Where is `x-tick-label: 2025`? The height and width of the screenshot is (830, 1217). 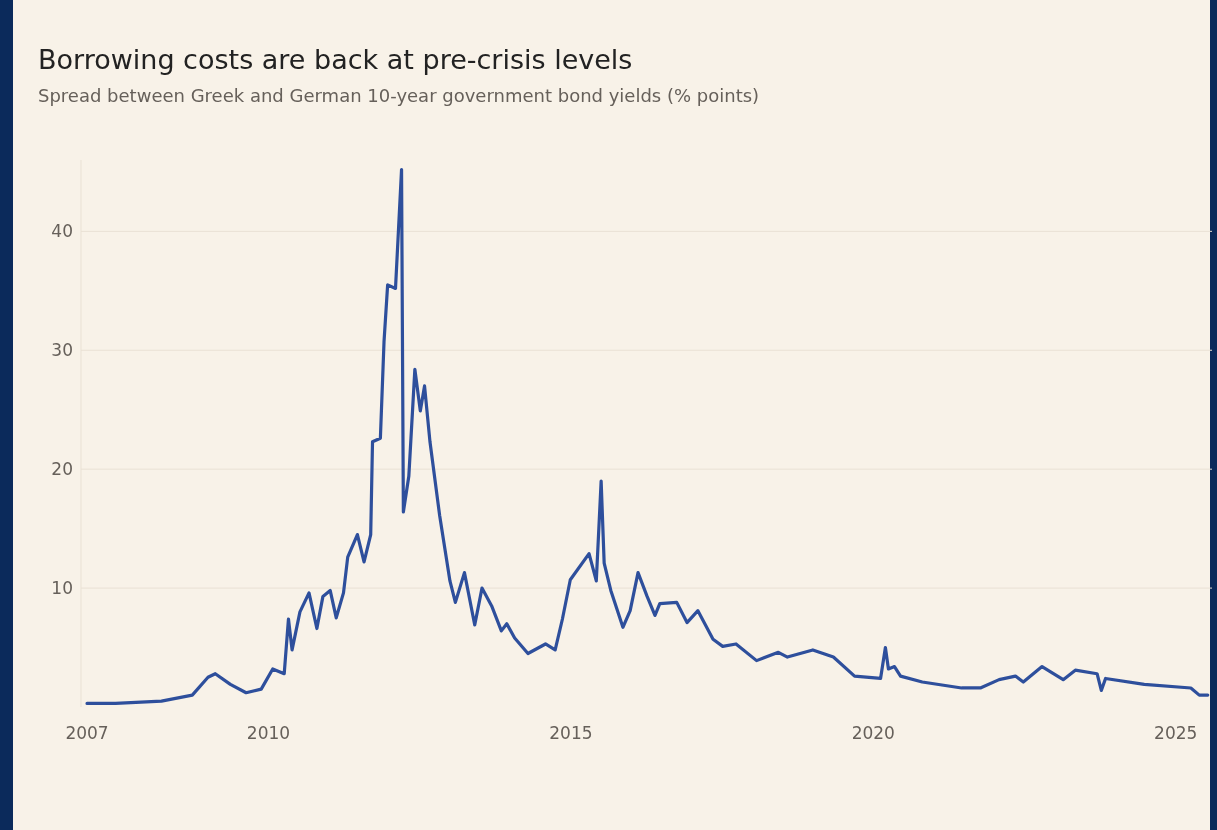 x-tick-label: 2025 is located at coordinates (1176, 733).